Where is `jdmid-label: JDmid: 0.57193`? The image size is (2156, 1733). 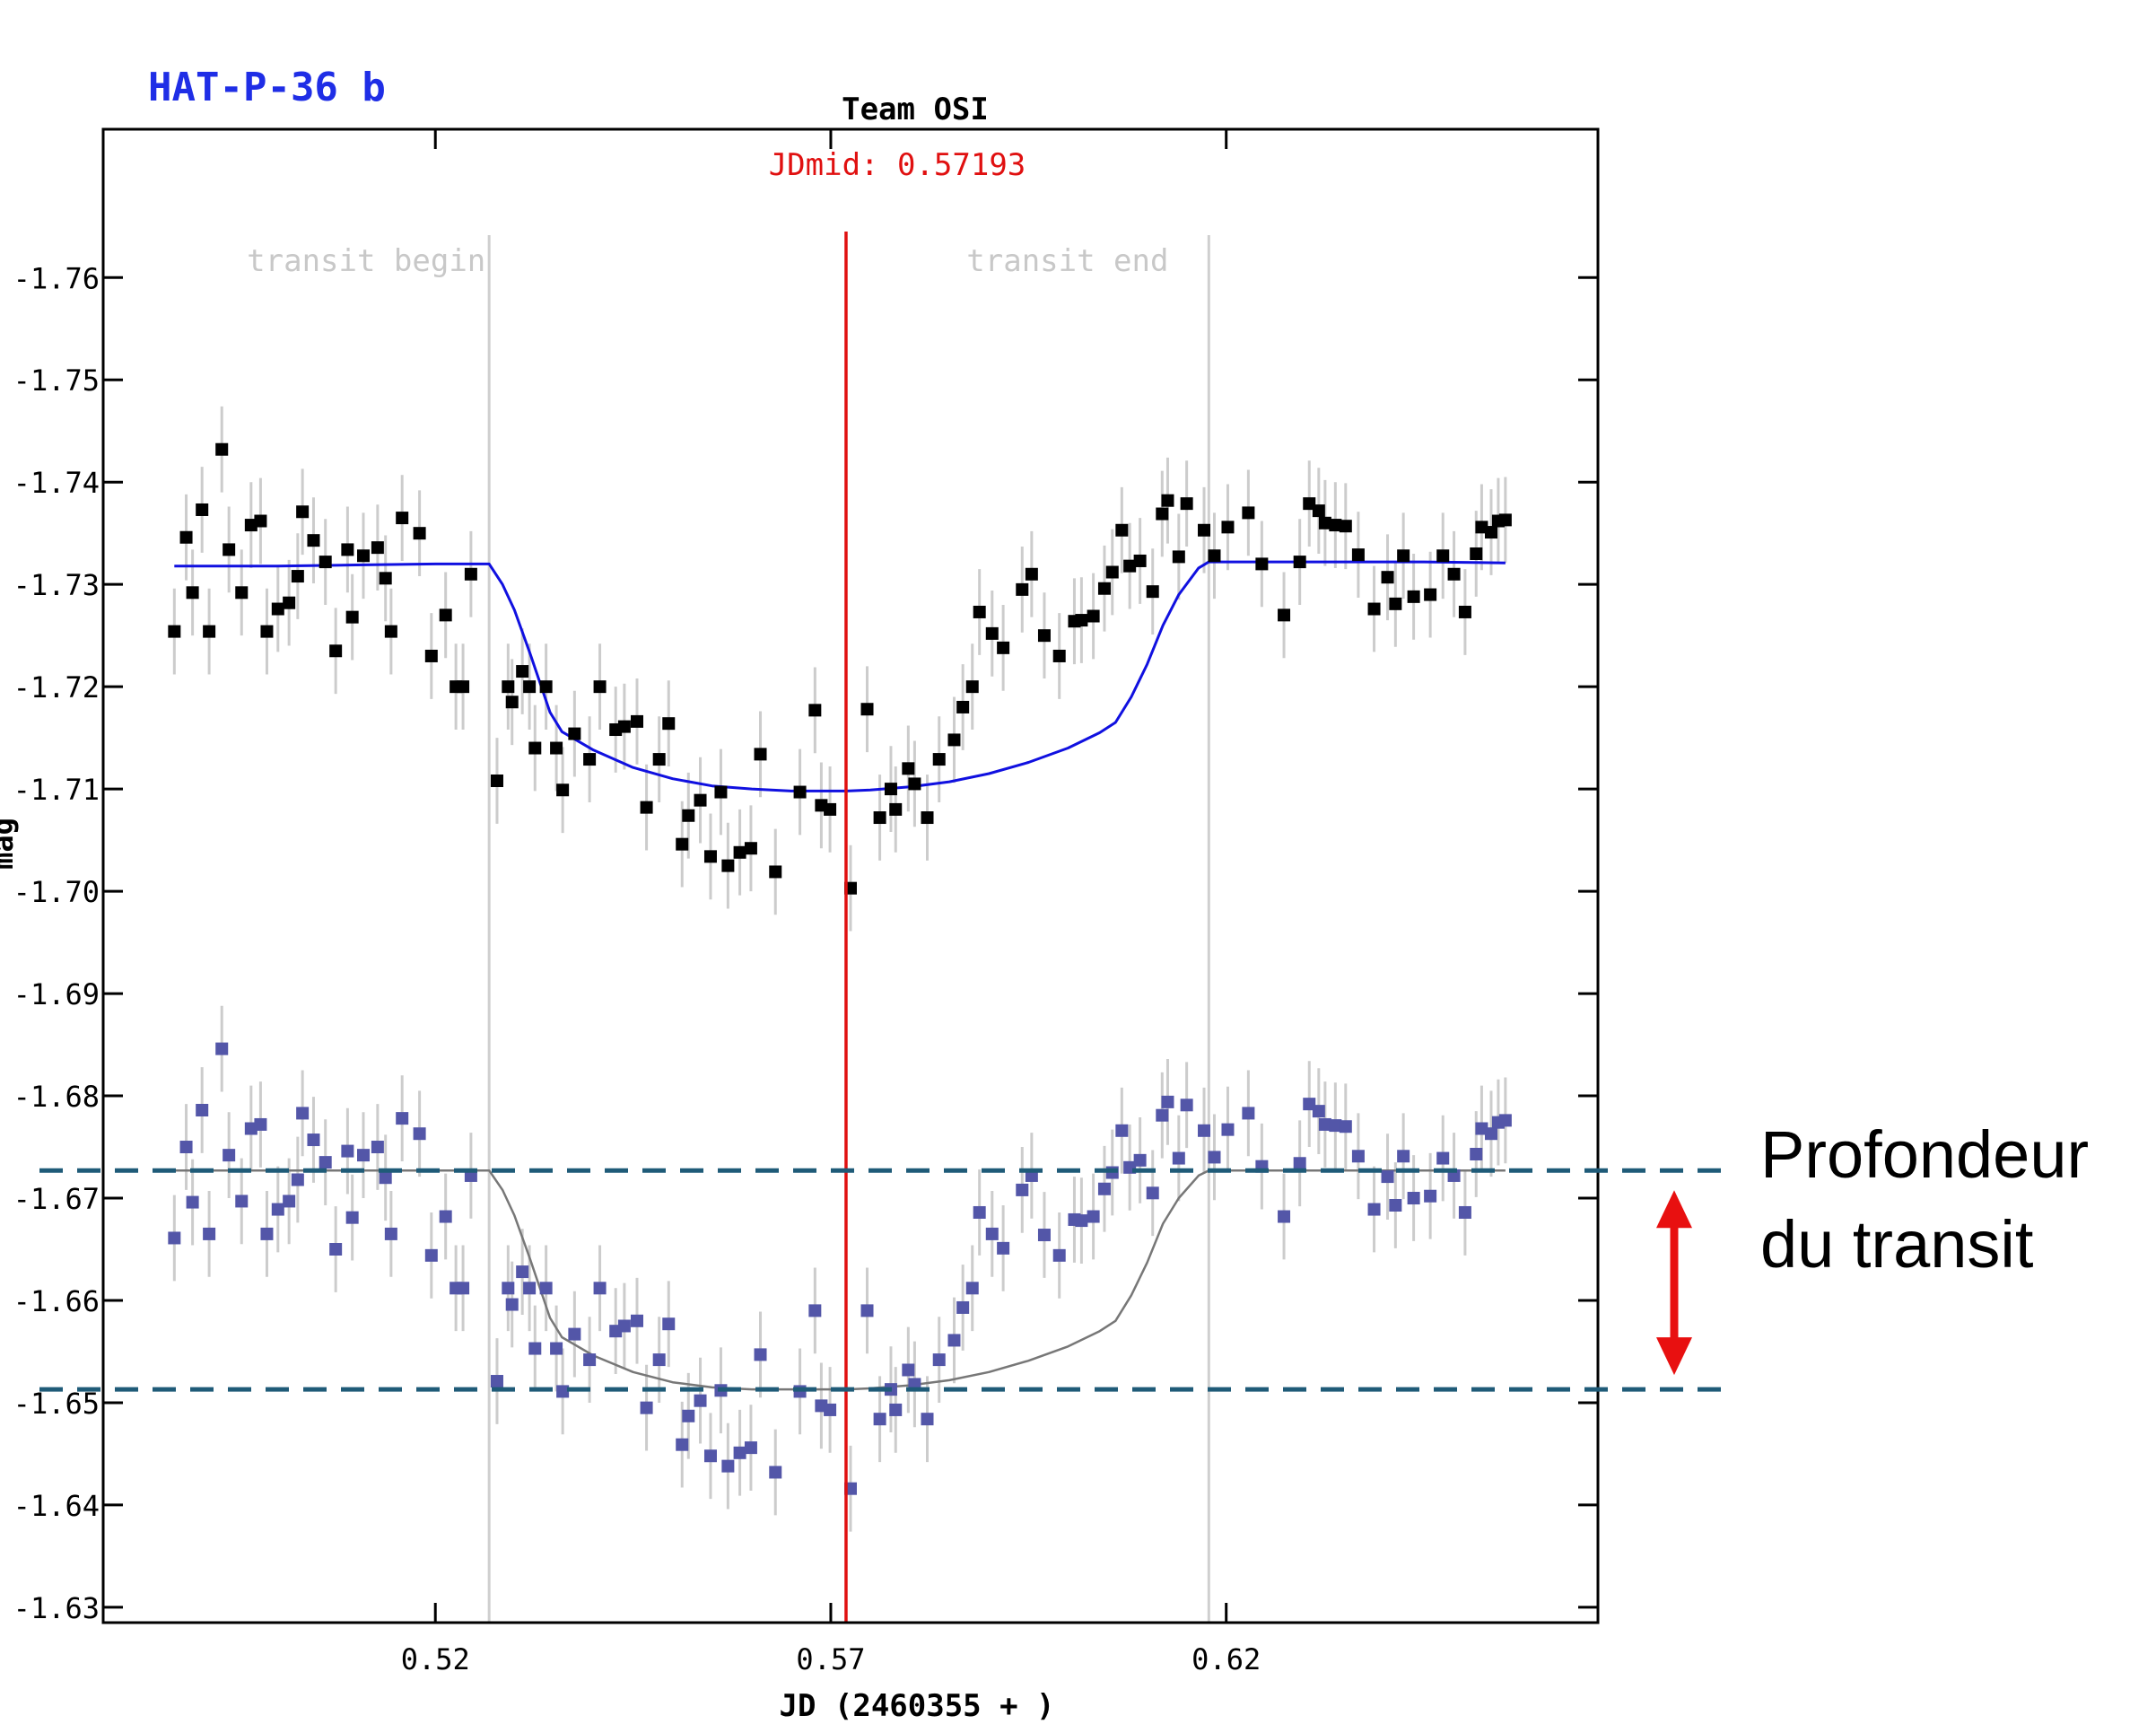 jdmid-label: JDmid: 0.57193 is located at coordinates (897, 165).